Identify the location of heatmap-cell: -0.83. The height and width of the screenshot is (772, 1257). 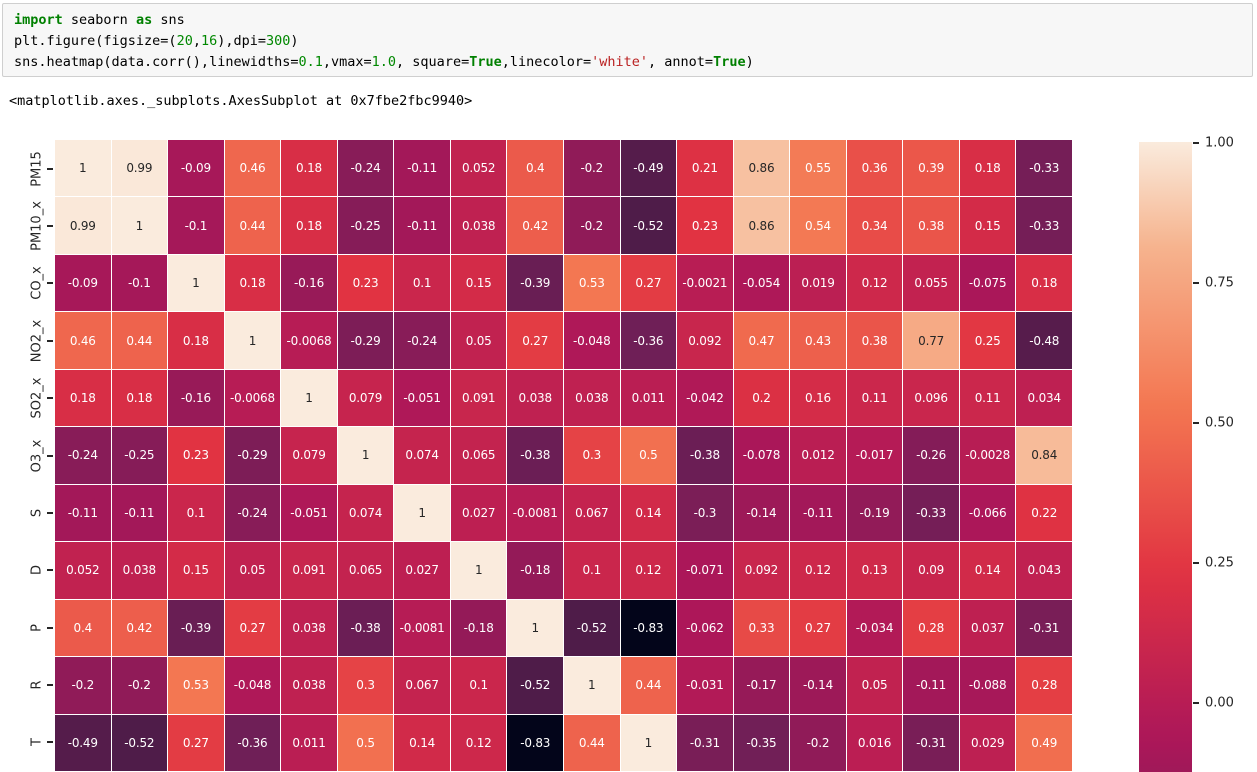
(535, 742).